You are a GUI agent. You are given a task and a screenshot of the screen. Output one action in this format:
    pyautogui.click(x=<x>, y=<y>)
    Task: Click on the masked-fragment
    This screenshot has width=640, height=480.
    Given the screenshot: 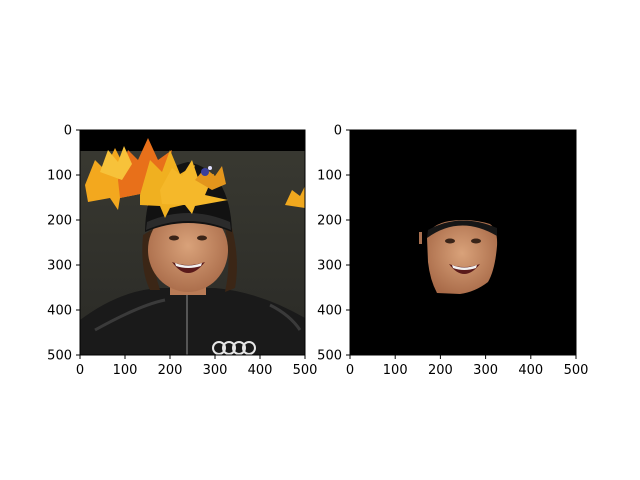 What is the action you would take?
    pyautogui.click(x=420, y=238)
    